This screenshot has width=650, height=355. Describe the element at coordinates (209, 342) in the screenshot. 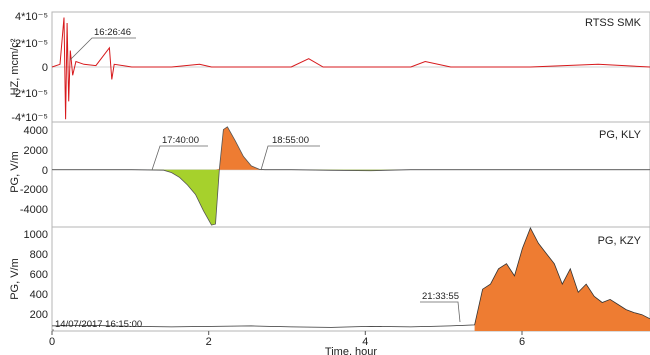

I see `x-tick-label: 2` at that location.